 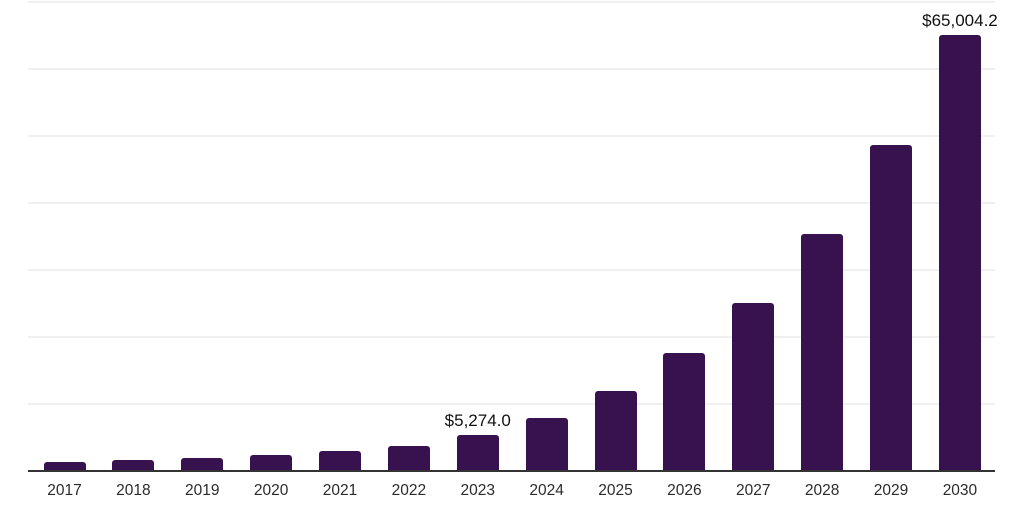 What do you see at coordinates (960, 490) in the screenshot?
I see `x-tick-2030: 2030` at bounding box center [960, 490].